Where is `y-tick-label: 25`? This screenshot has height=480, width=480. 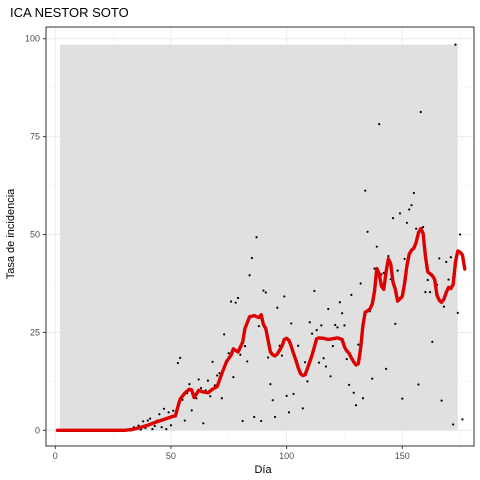 y-tick-label: 25 is located at coordinates (35, 332).